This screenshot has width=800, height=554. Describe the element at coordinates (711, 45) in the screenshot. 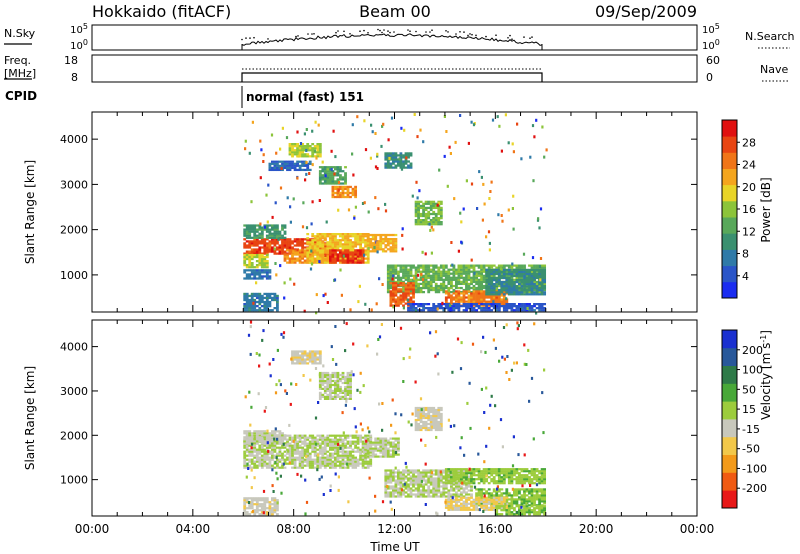

I see `nsky-tick-bottom-right: 100` at that location.